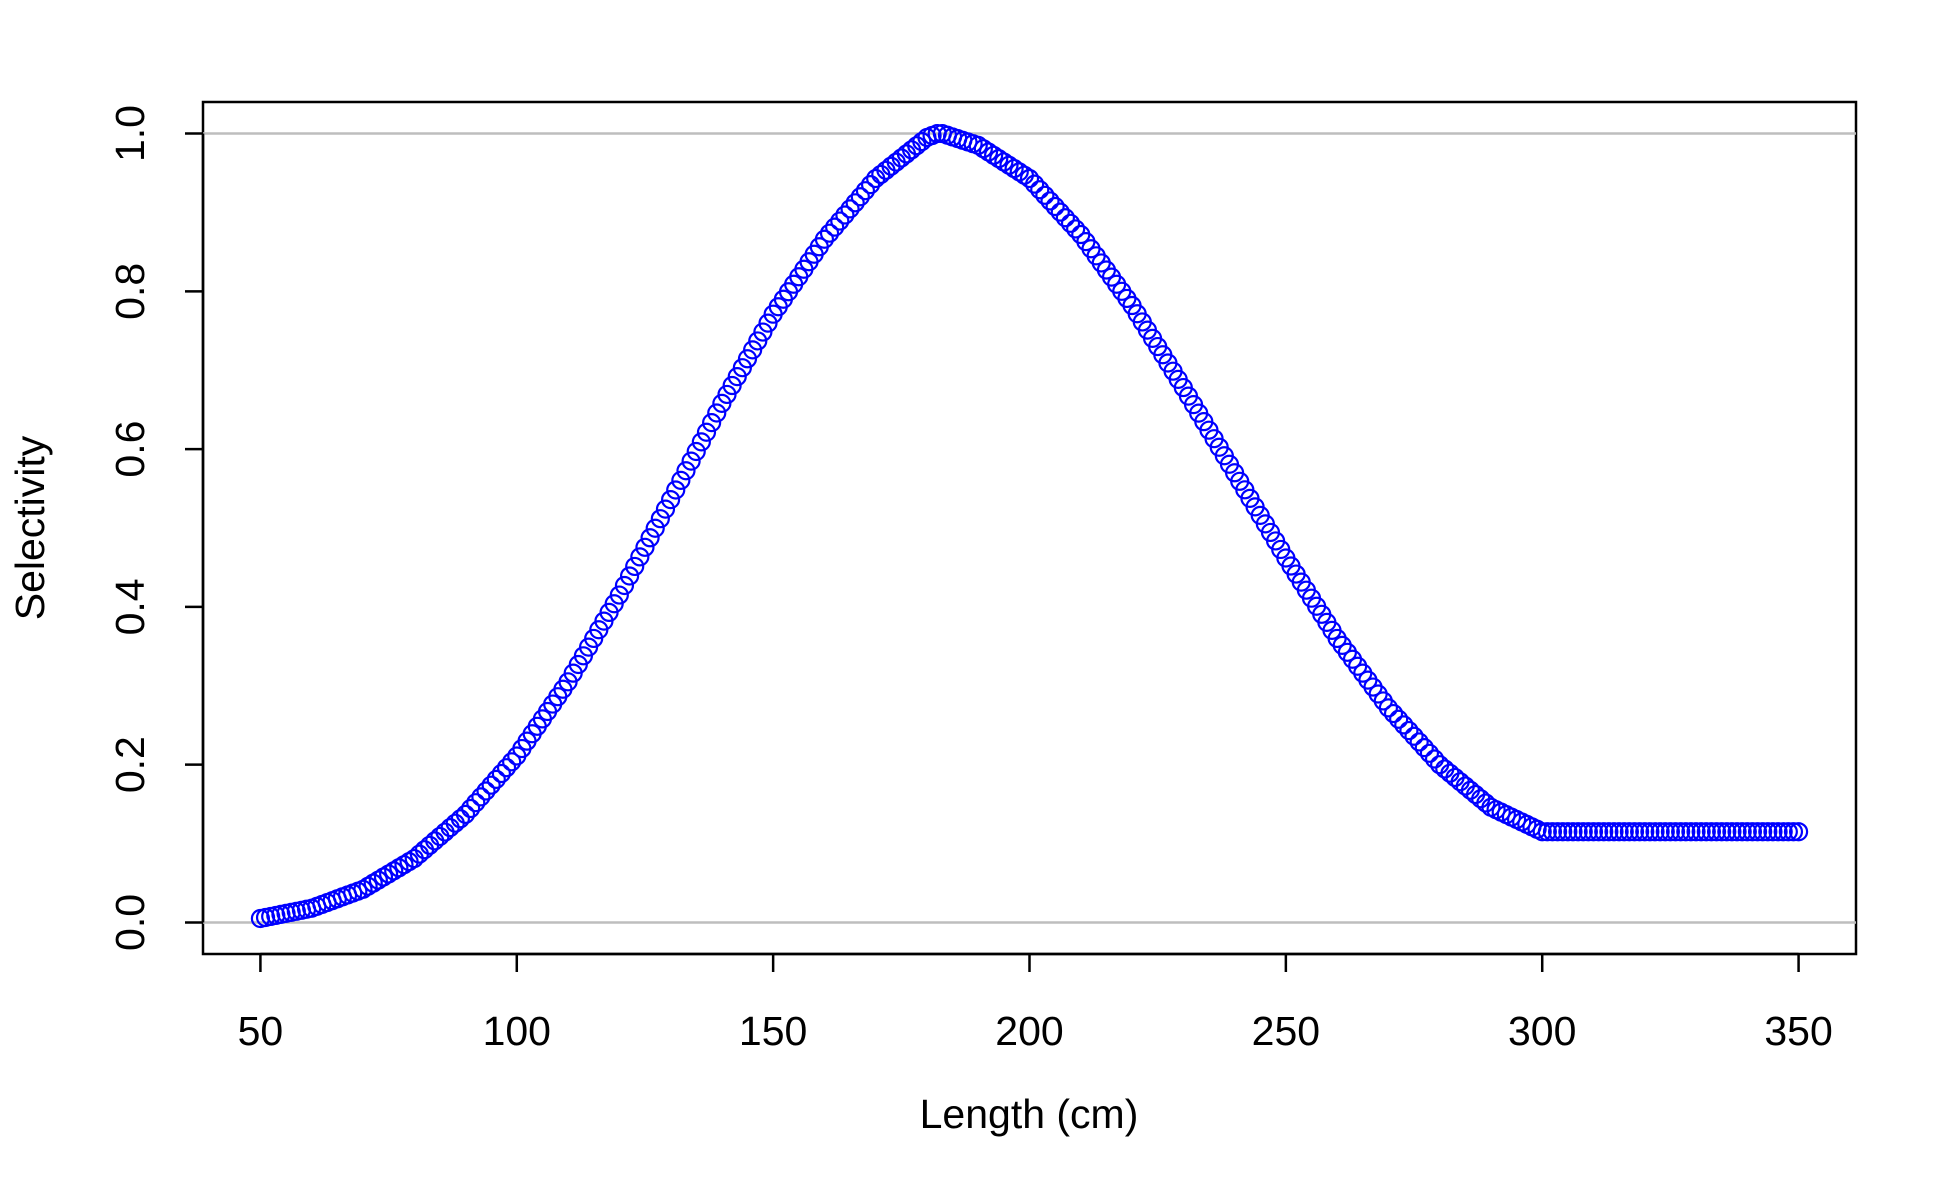  I want to click on x-axis: 50 100 150 200 250 300 350, so click(1035, 1003).